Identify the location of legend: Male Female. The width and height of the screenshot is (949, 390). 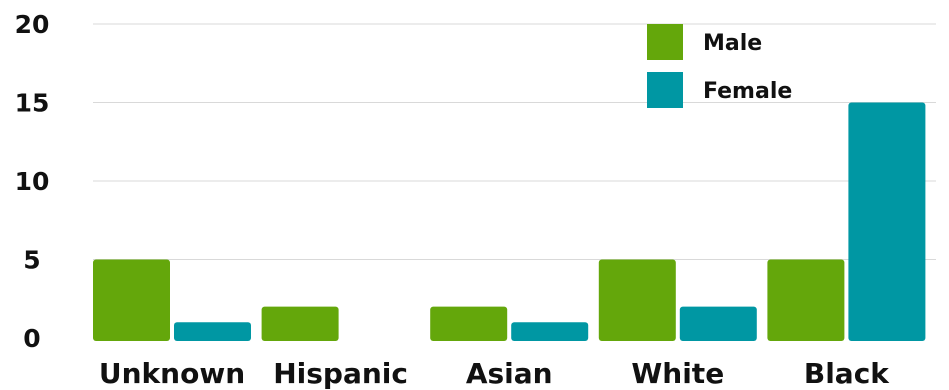
(719, 66).